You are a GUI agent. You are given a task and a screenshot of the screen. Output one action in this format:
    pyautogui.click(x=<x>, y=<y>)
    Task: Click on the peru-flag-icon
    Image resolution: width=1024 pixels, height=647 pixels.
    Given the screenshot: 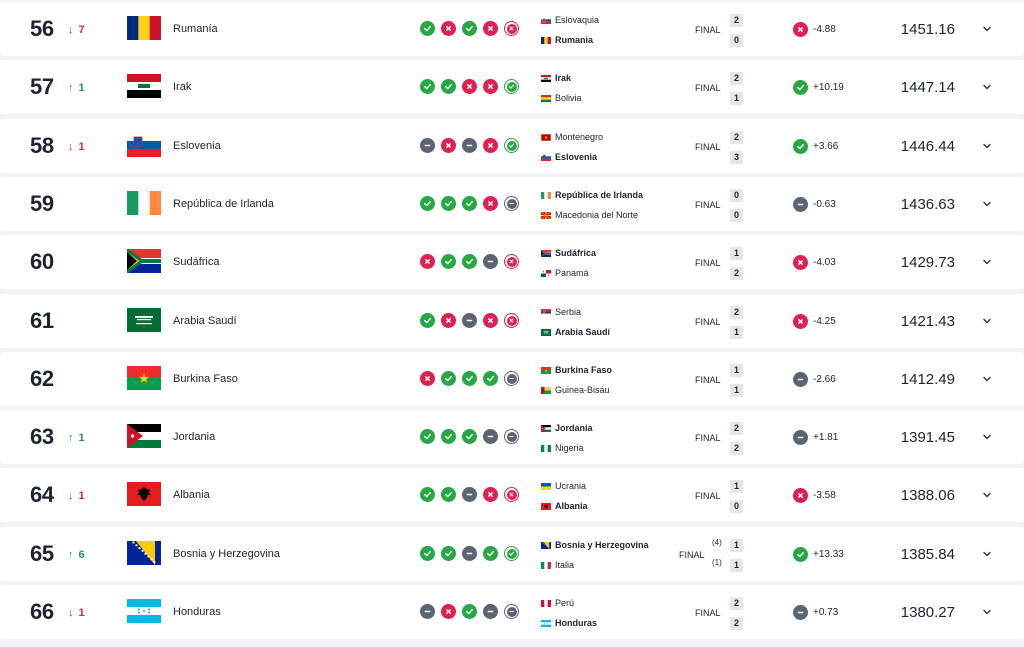 What is the action you would take?
    pyautogui.click(x=546, y=603)
    